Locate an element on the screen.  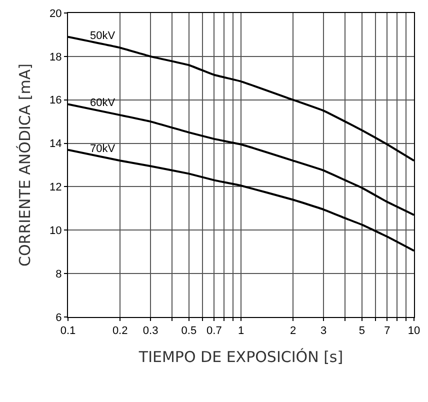
y-tick-label: 14 is located at coordinates (56, 144).